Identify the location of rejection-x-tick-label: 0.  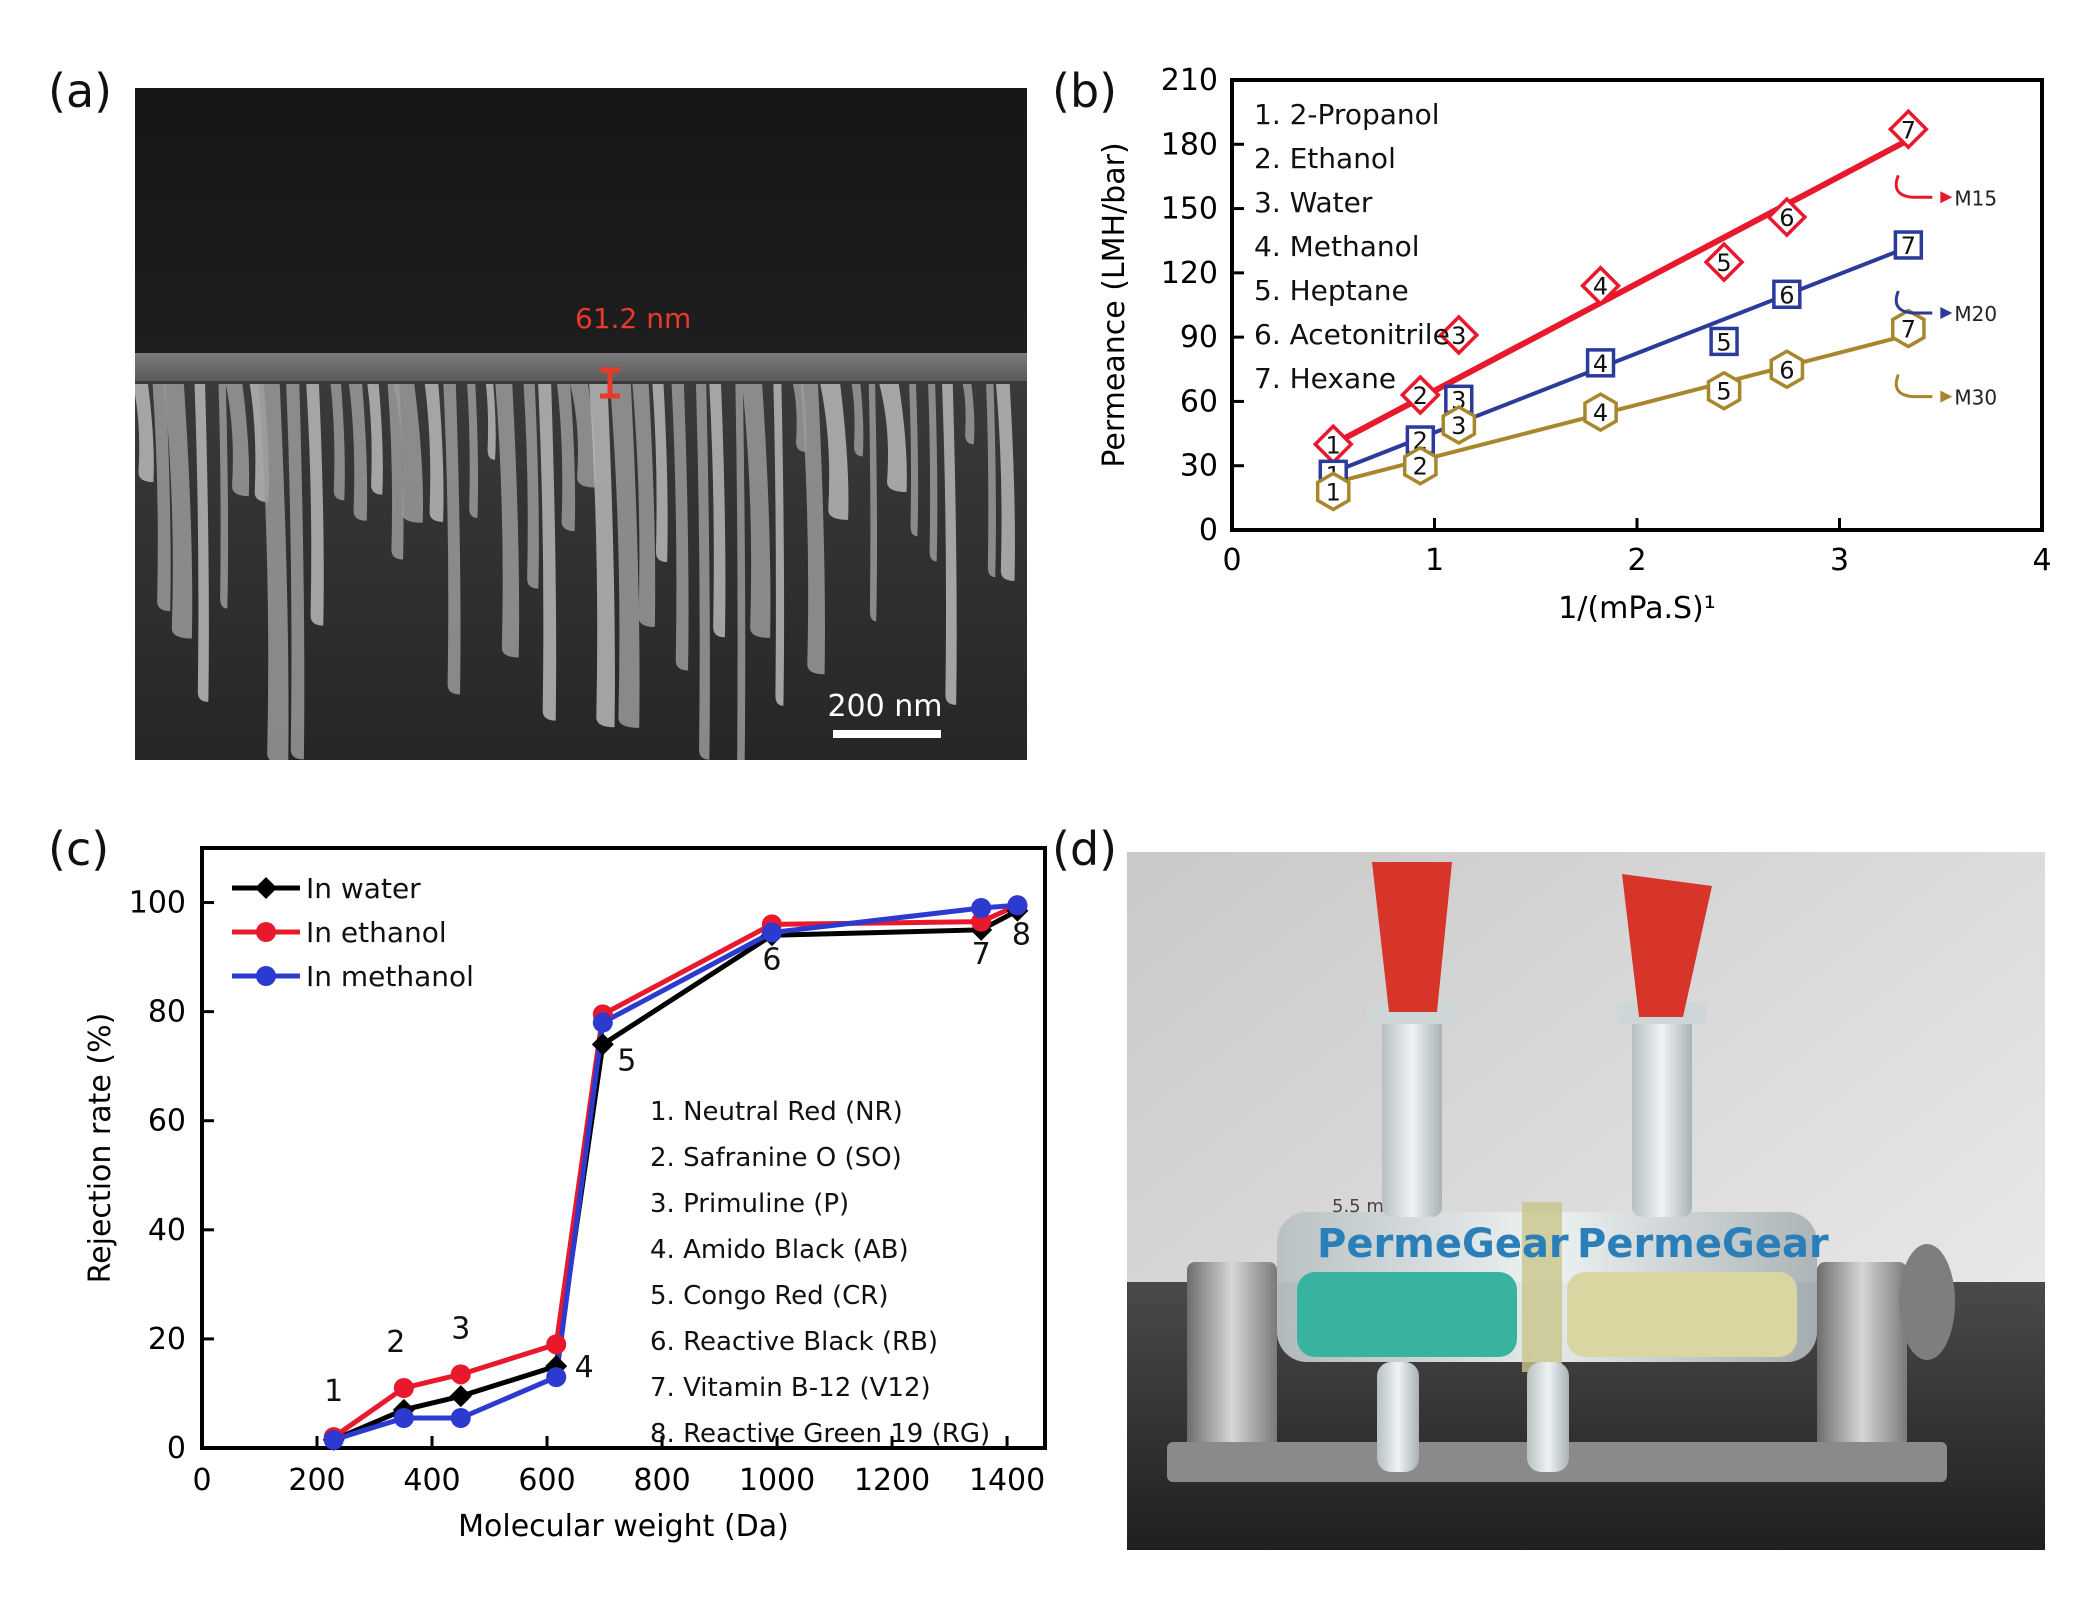
(201, 1480).